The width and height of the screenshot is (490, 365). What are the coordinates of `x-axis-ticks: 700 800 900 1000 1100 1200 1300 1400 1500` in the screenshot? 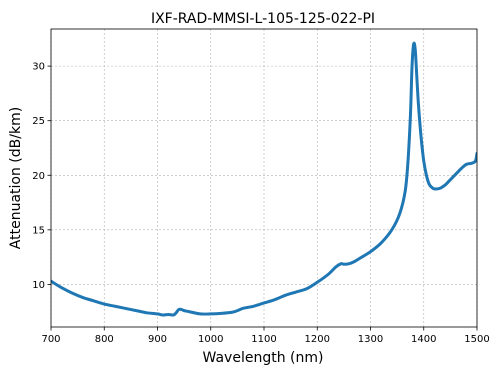 It's located at (265, 336).